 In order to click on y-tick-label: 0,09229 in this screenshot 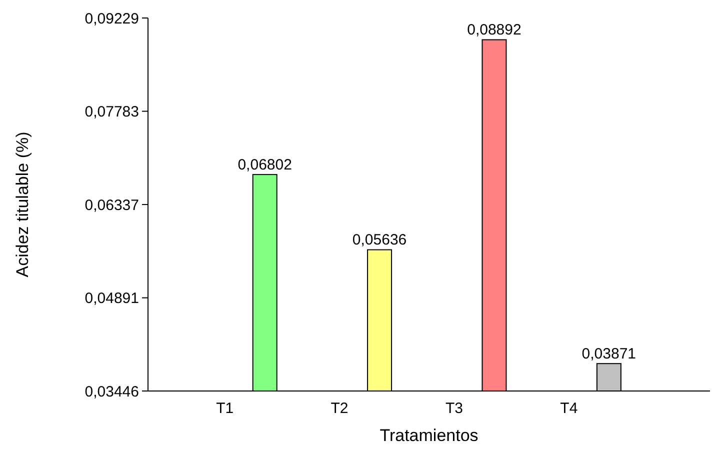, I will do `click(111, 19)`.